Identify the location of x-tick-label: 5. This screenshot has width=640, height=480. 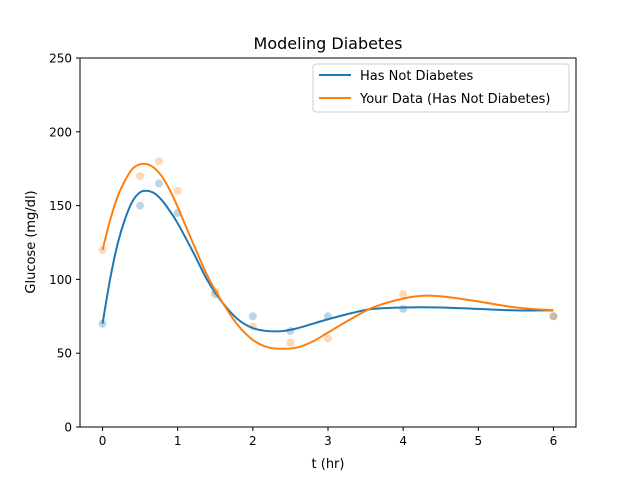
(478, 441).